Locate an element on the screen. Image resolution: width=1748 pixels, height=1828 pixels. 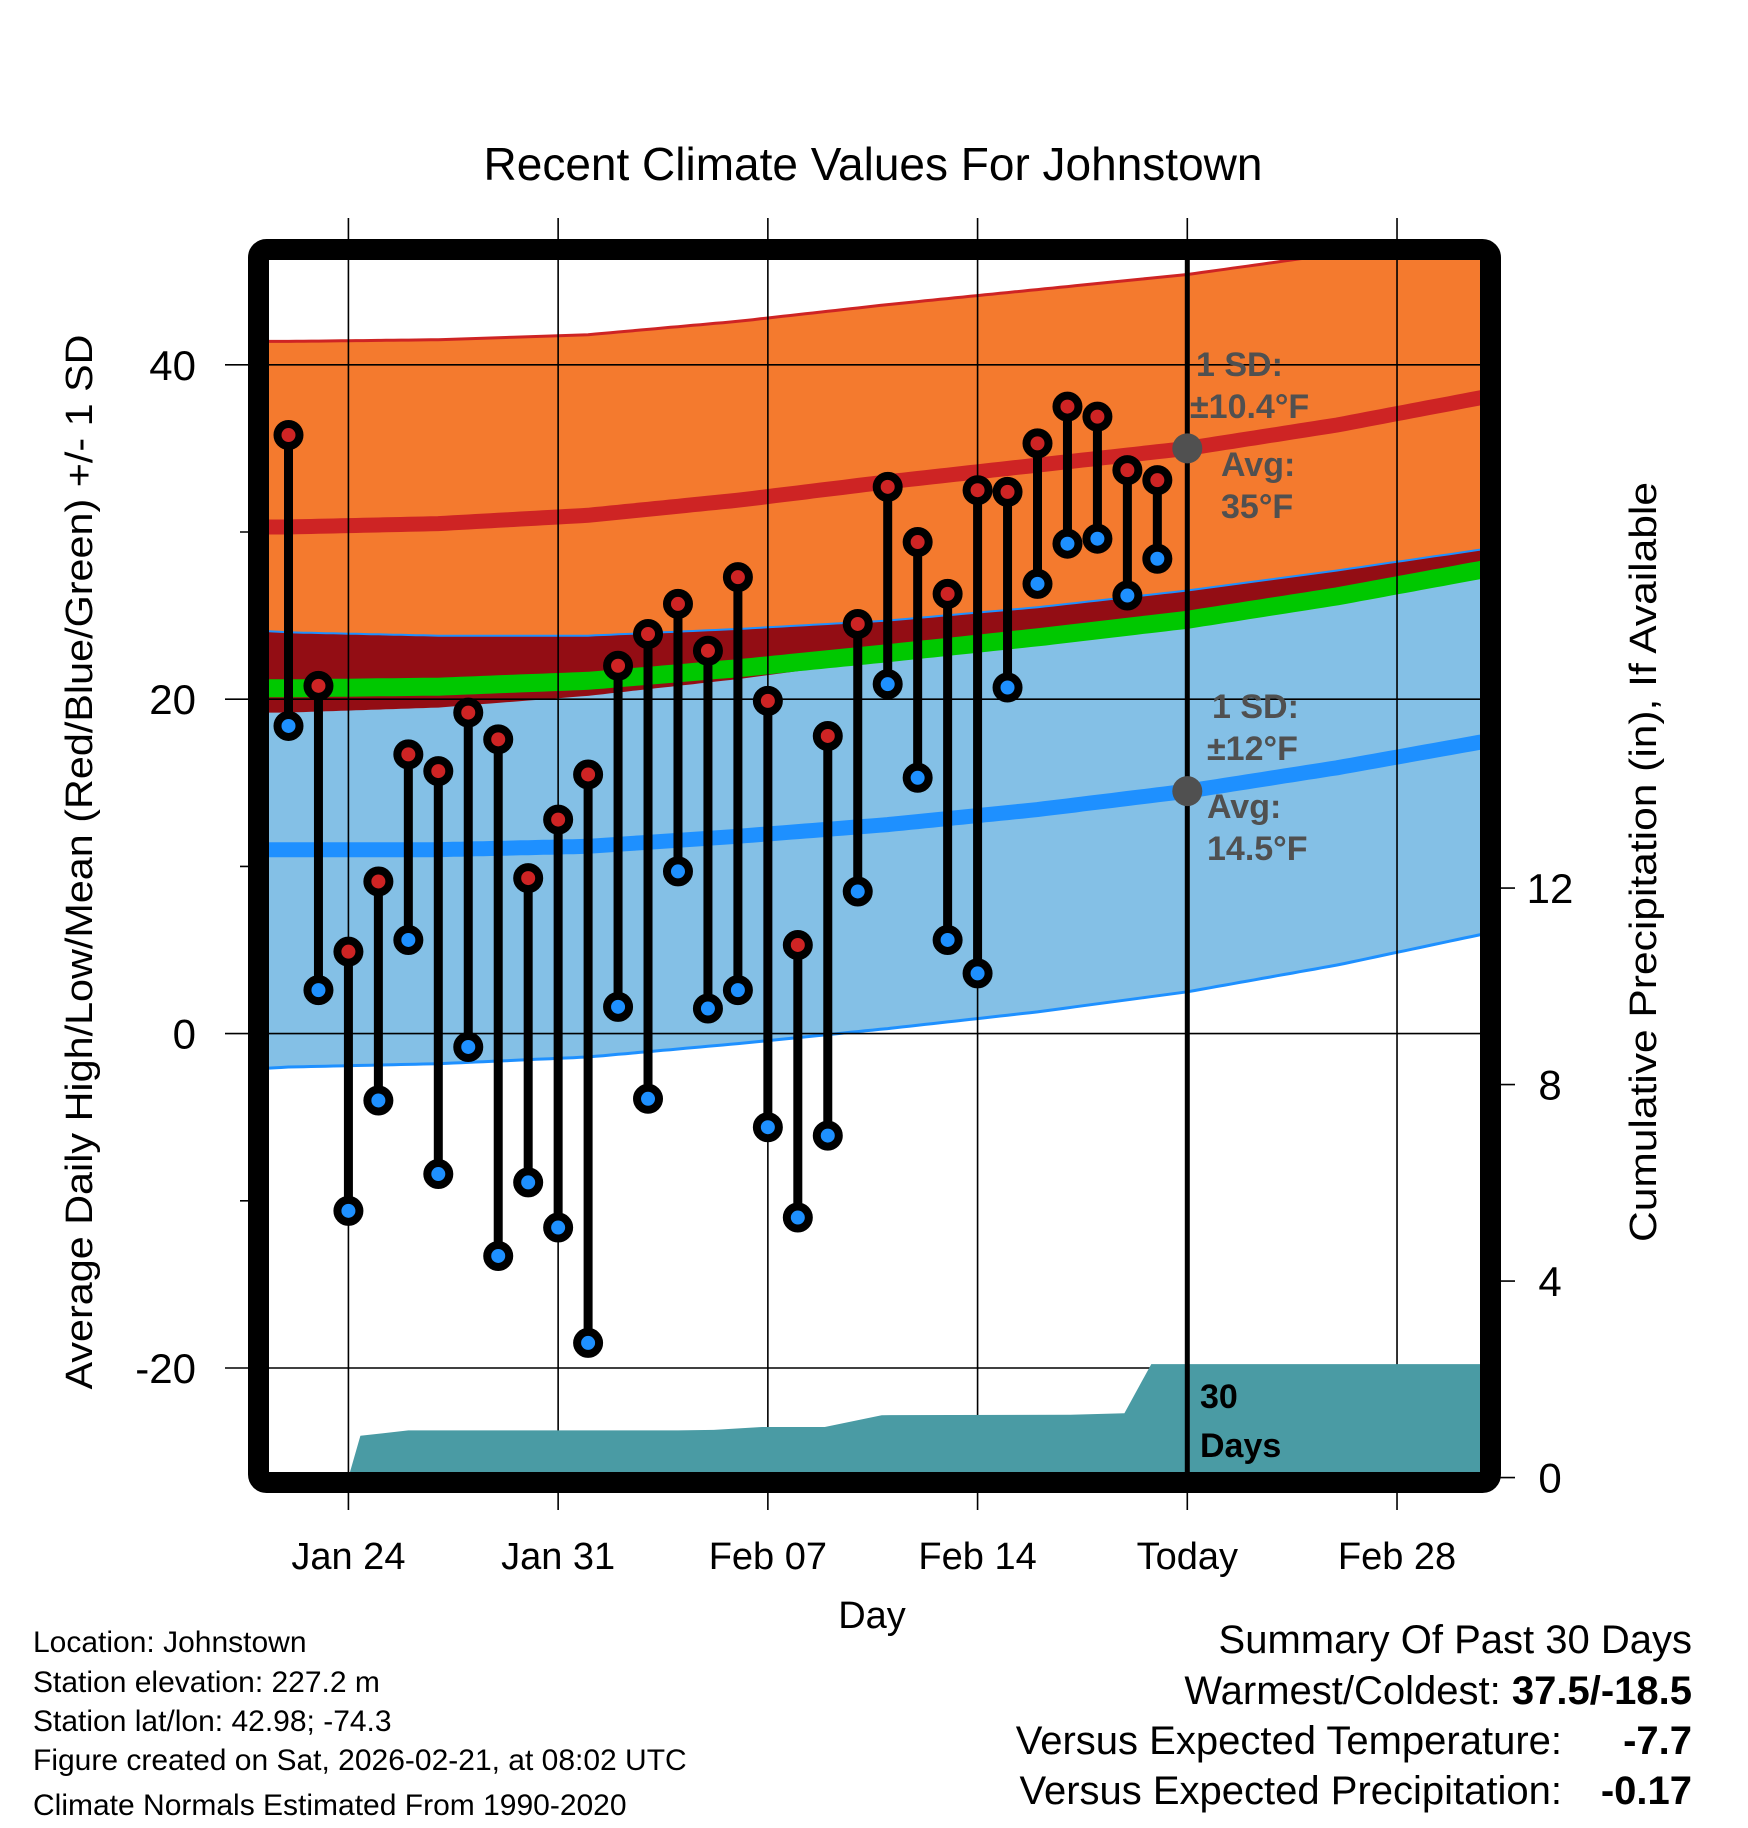
y2-tick-label: 0 is located at coordinates (1549, 1478).